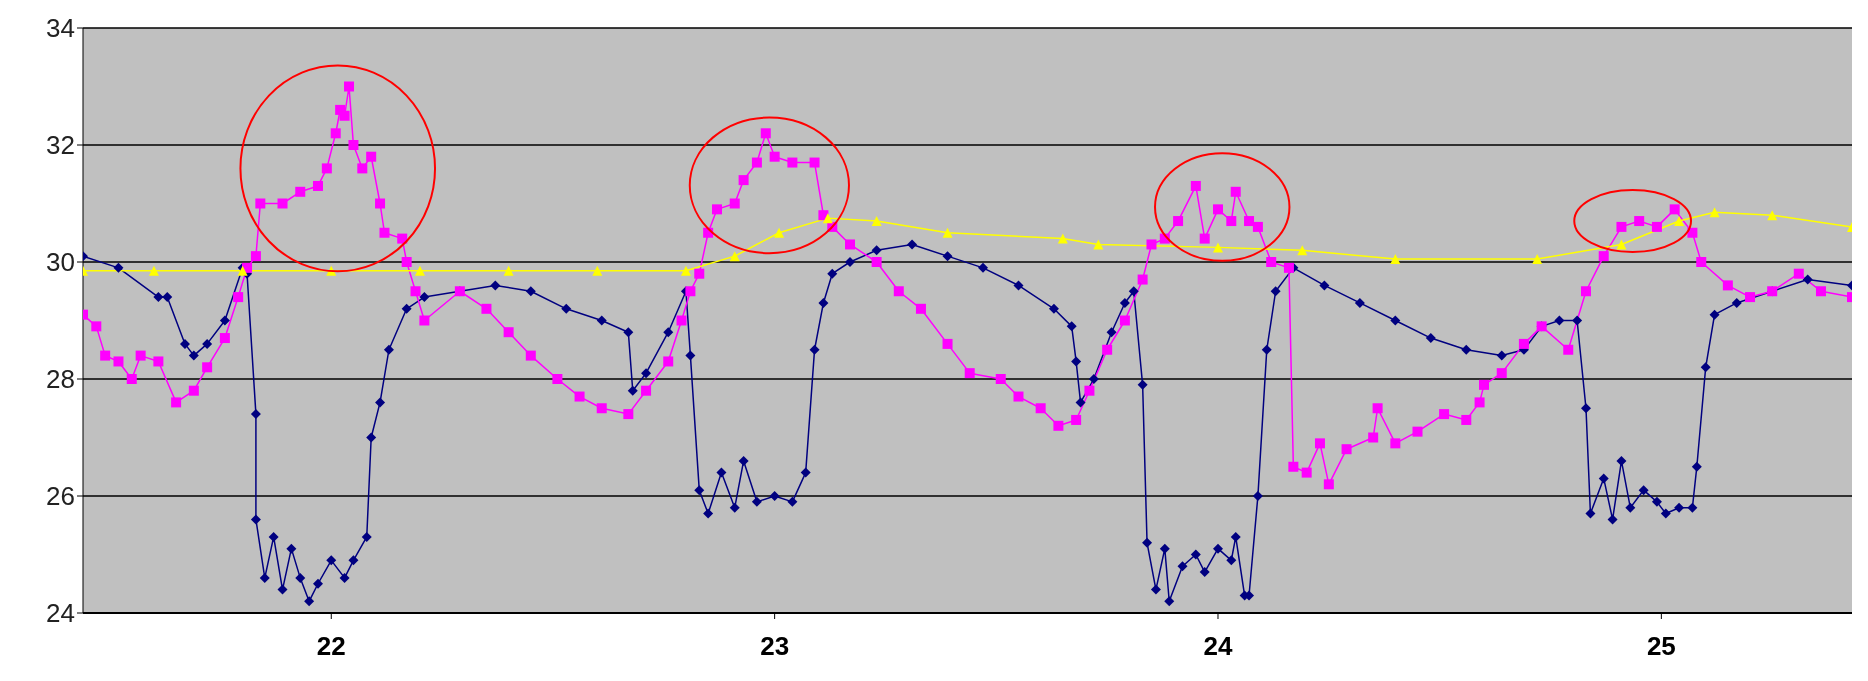  I want to click on x-tick-label: 22, so click(331, 646).